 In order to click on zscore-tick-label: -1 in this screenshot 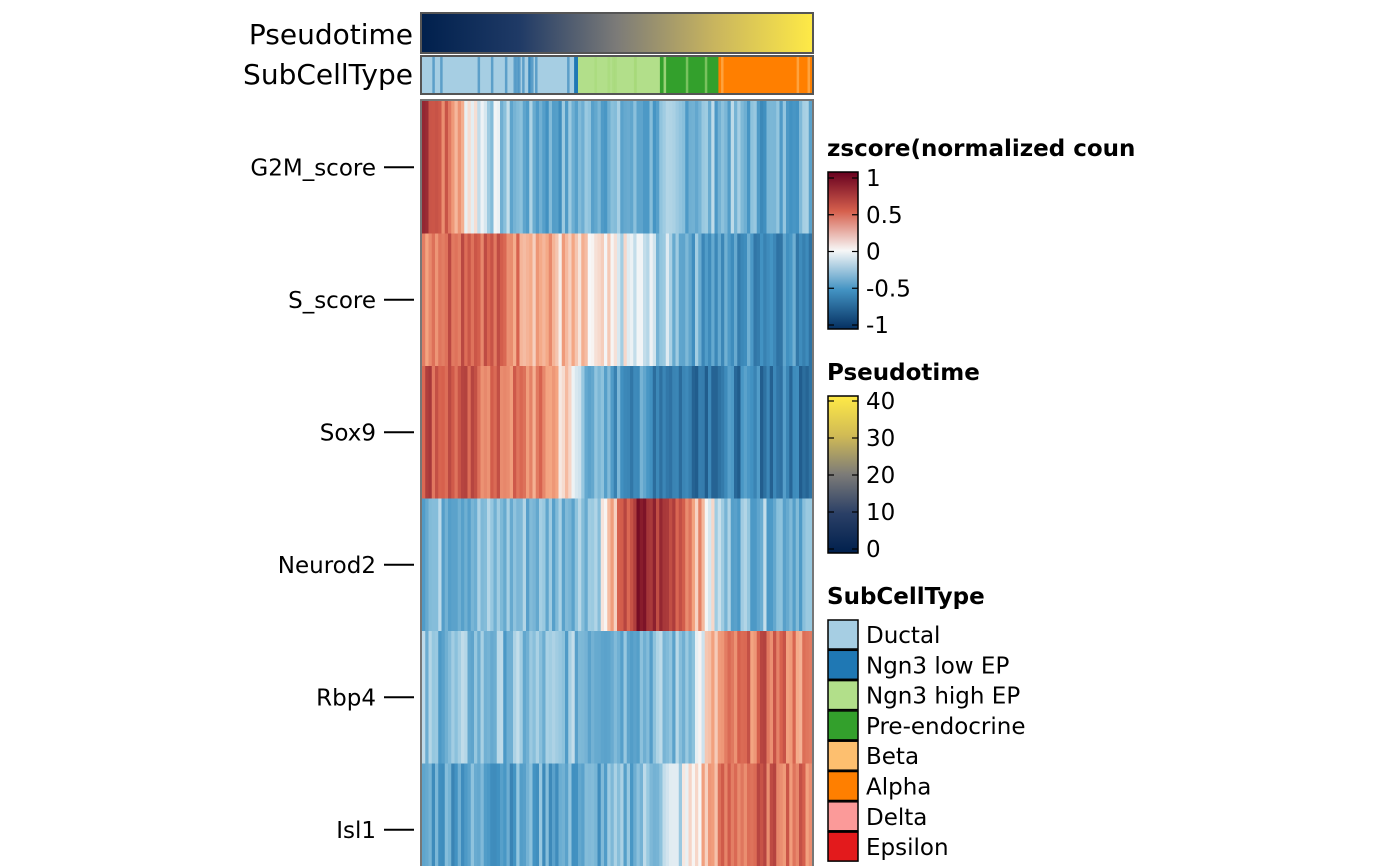, I will do `click(877, 326)`.